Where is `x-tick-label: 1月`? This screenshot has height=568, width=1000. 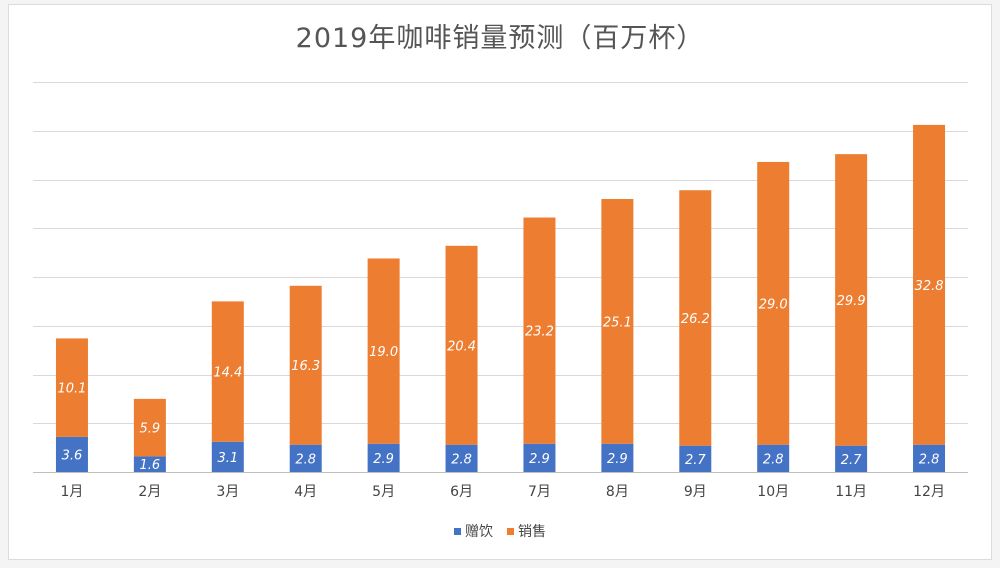 x-tick-label: 1月 is located at coordinates (71, 492).